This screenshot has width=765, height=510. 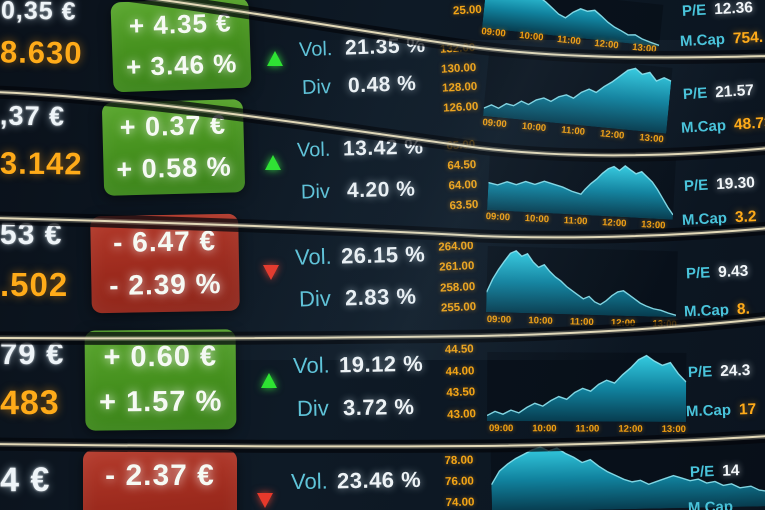 I want to click on mcap-value: 48.73, so click(x=749, y=124).